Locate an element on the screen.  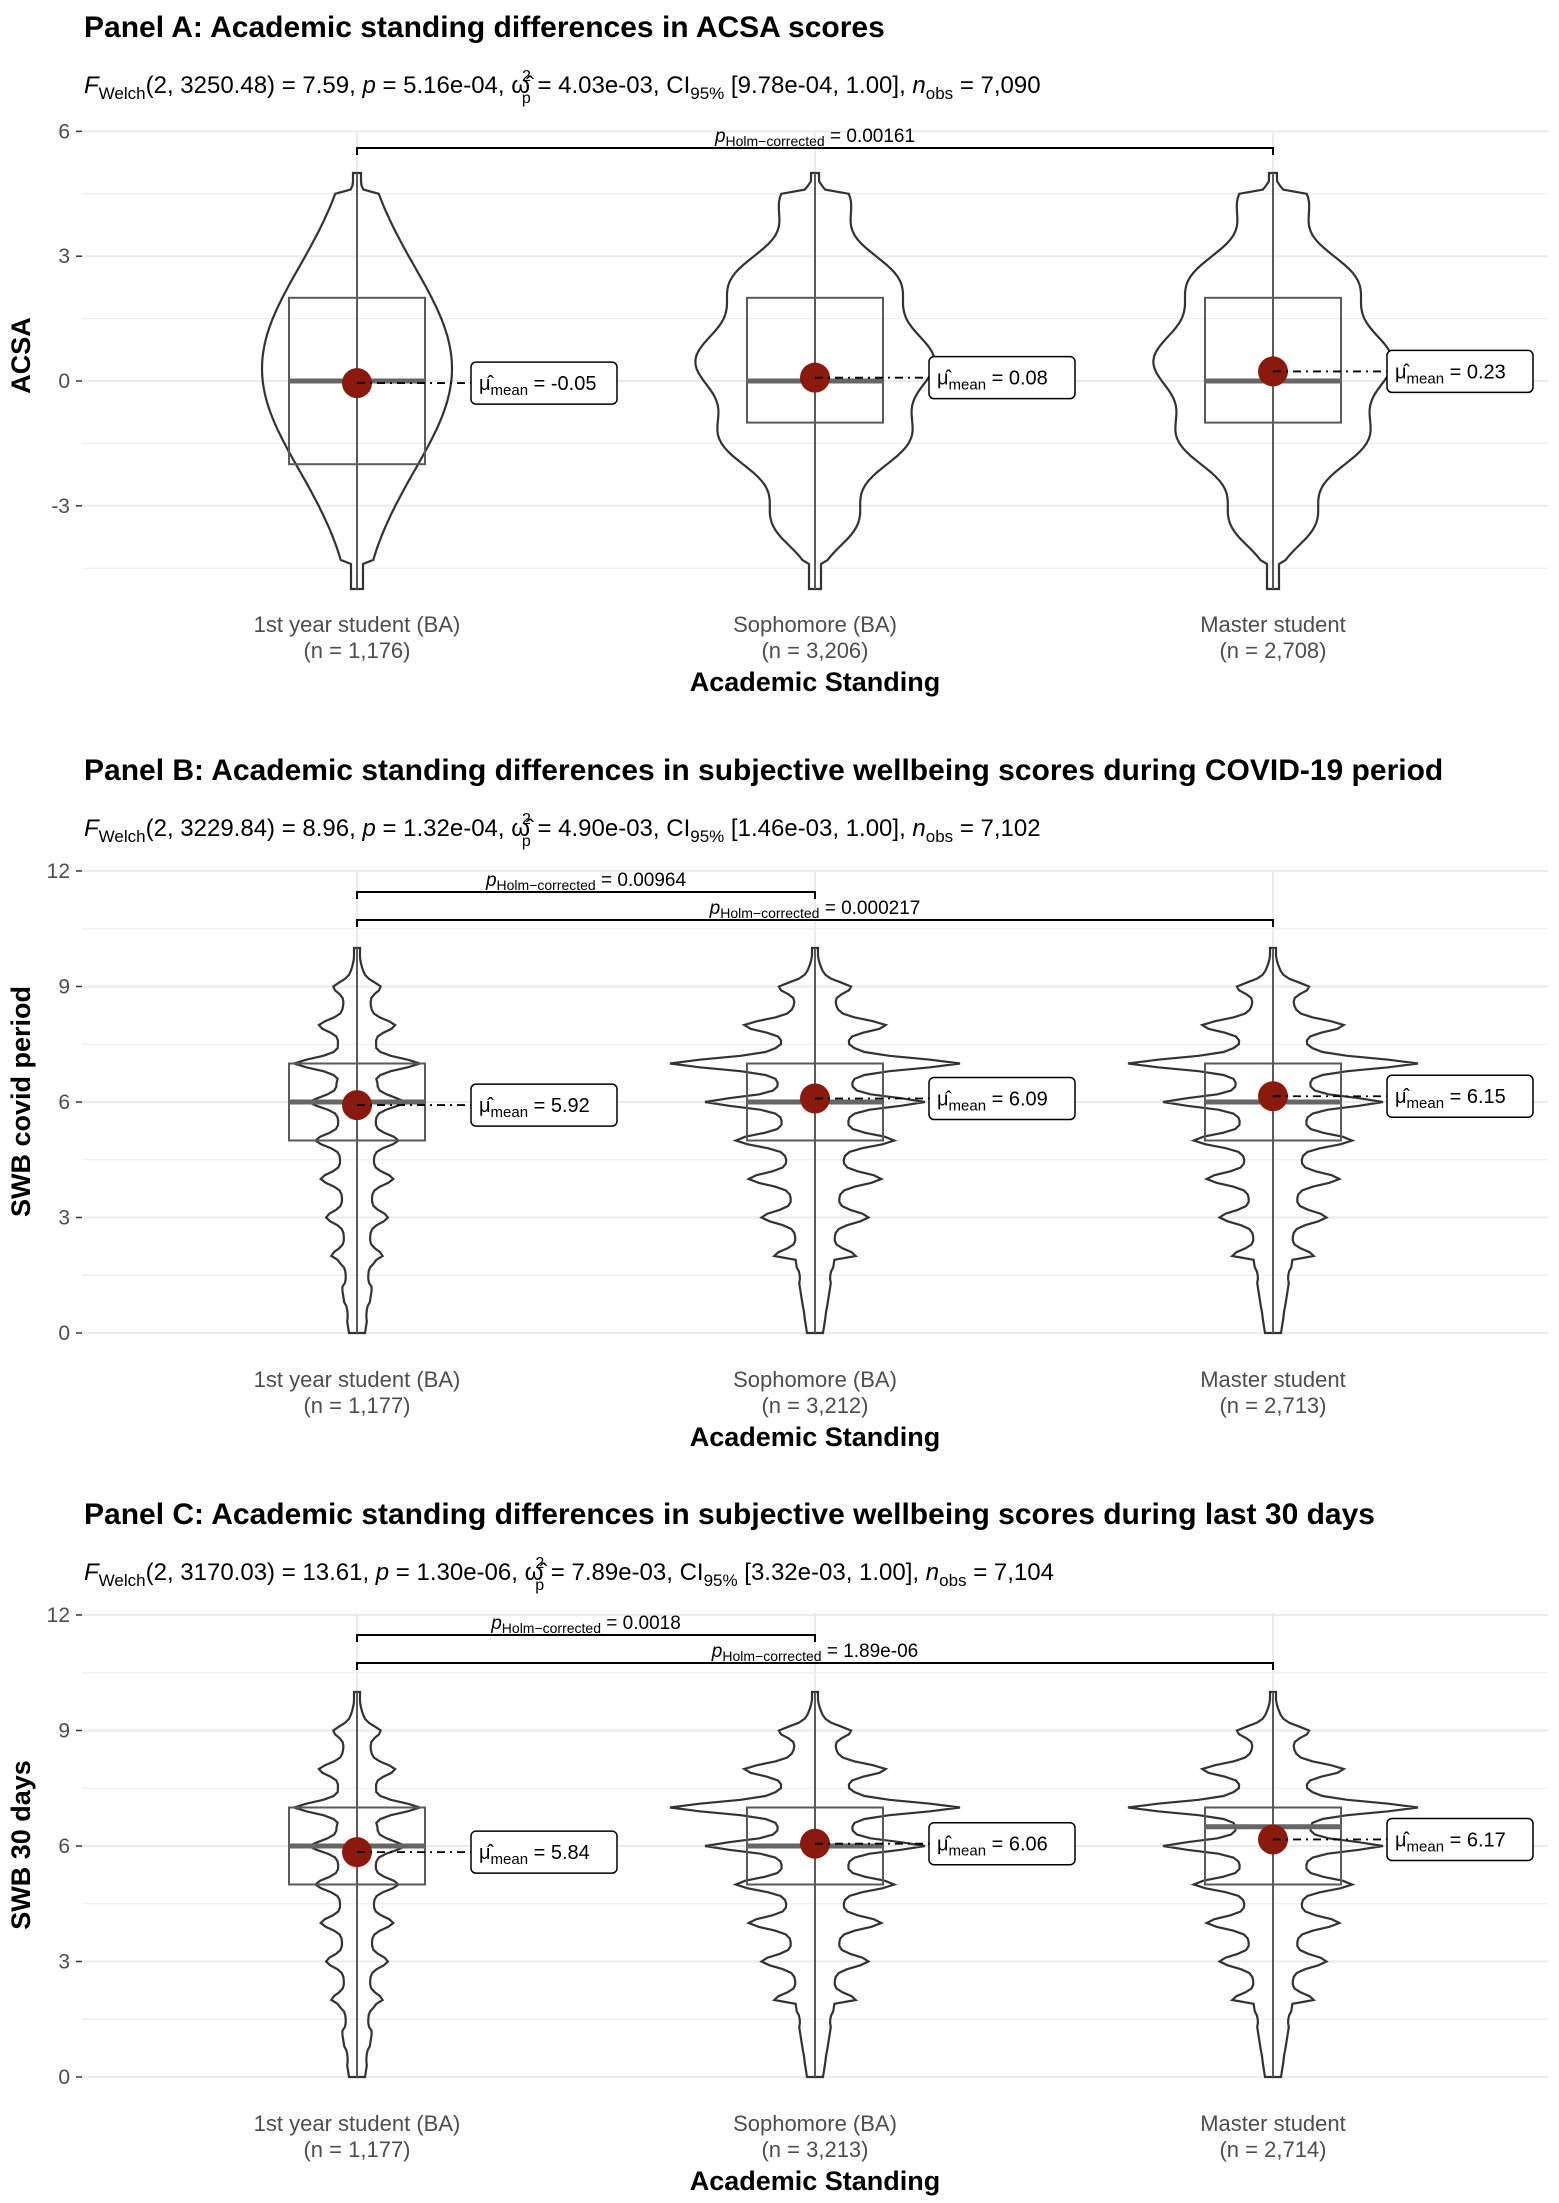
violin-group: μ̂mean = 6.06 is located at coordinates (872, 1884).